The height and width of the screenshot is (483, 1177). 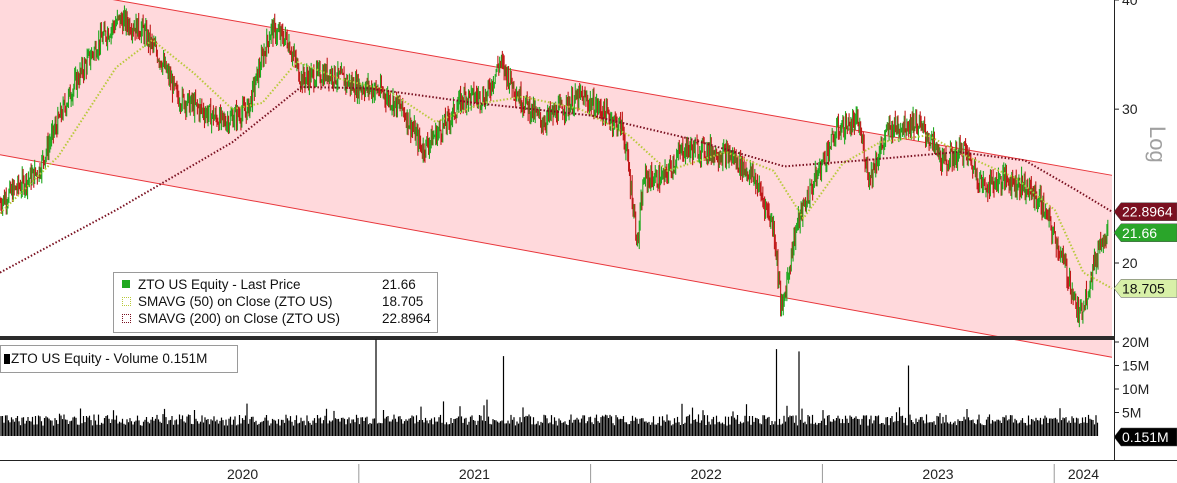 What do you see at coordinates (557, 338) in the screenshot?
I see `pane-separator` at bounding box center [557, 338].